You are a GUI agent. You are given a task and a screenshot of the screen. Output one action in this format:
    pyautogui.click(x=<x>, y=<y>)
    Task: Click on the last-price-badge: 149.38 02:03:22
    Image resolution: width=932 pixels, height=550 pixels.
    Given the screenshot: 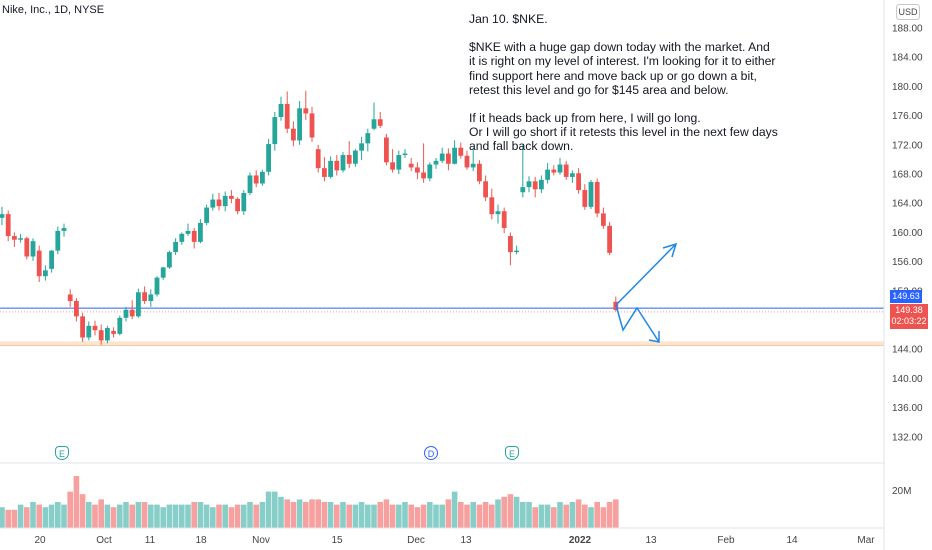 What is the action you would take?
    pyautogui.click(x=909, y=316)
    